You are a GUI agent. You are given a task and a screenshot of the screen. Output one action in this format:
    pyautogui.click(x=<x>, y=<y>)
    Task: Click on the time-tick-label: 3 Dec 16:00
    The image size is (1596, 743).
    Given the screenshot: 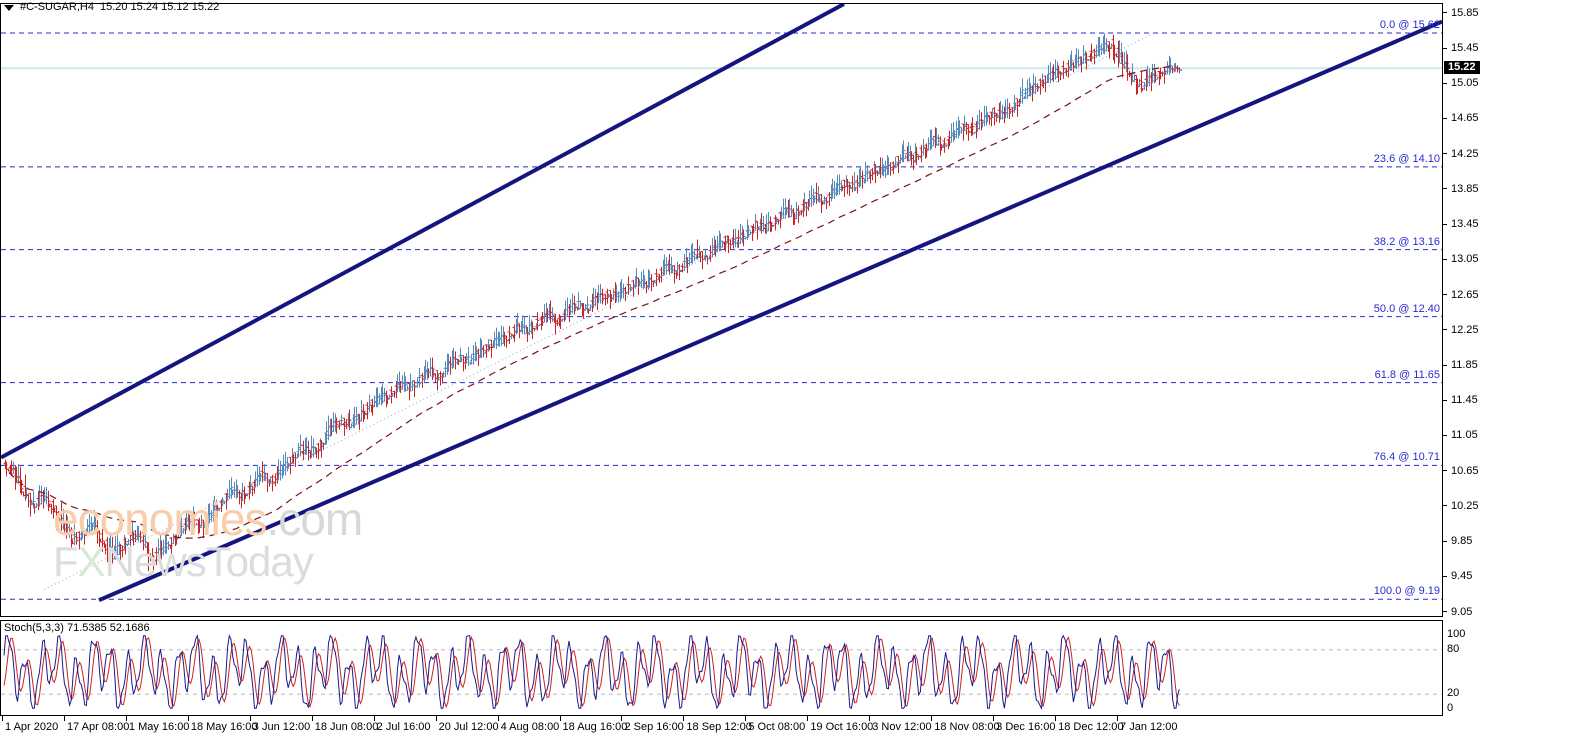 What is the action you would take?
    pyautogui.click(x=1026, y=727)
    